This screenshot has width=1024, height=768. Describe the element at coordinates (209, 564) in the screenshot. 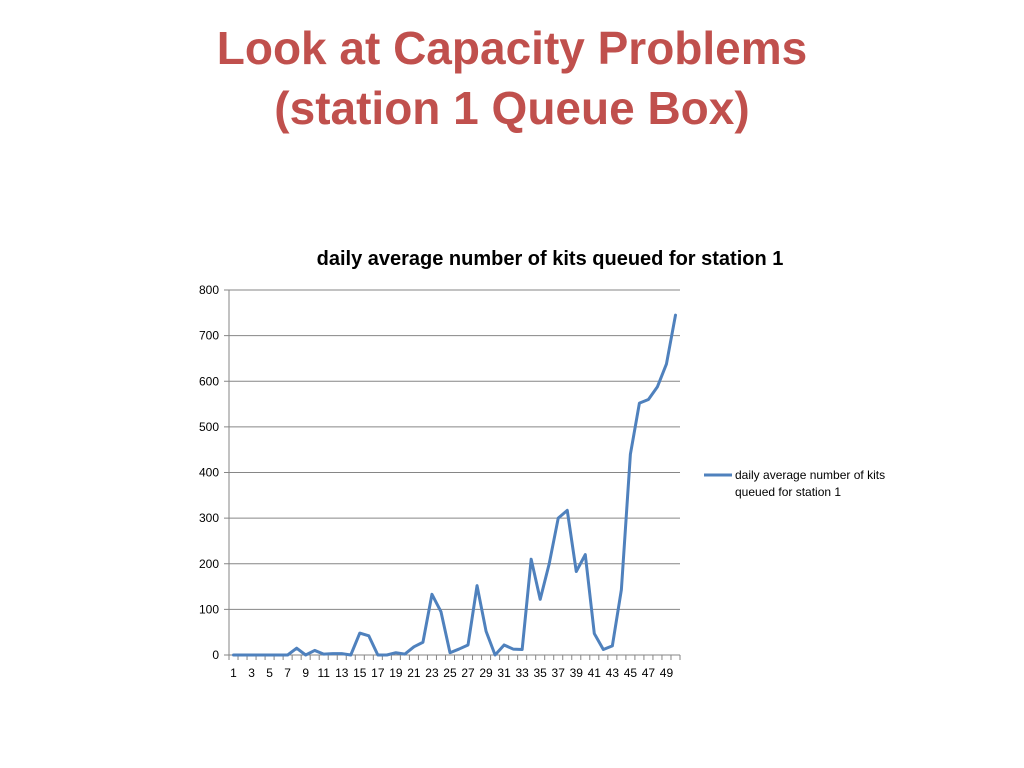

I see `y-tick-label: 200` at that location.